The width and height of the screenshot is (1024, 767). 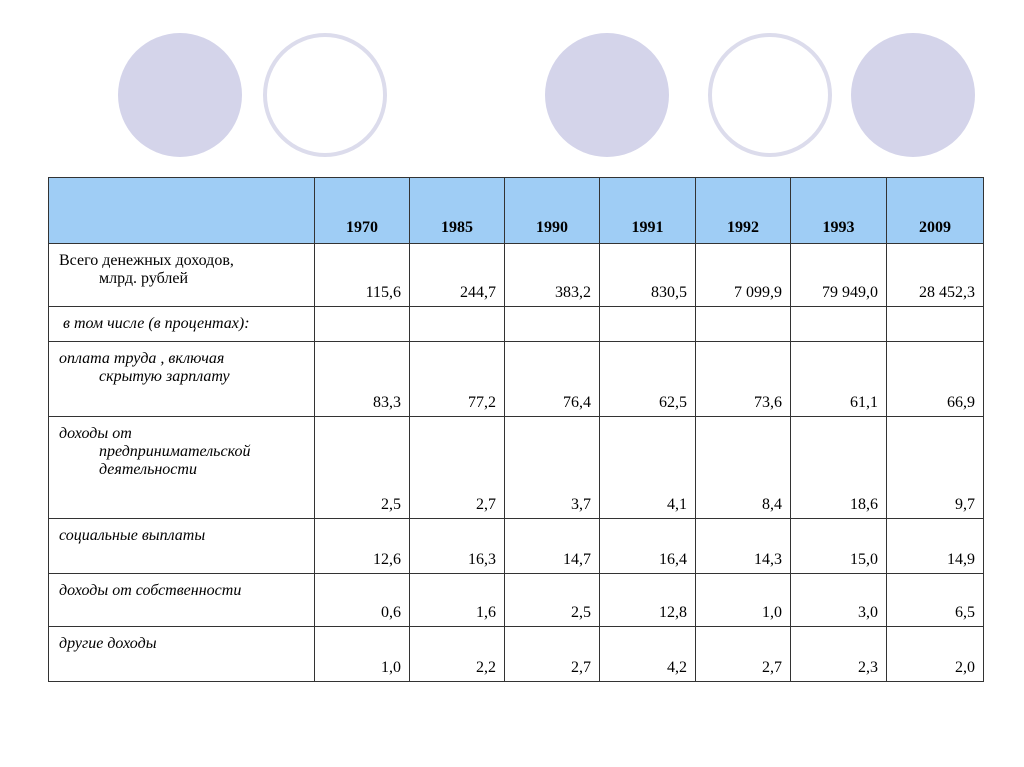 I want to click on table-cell: 115,6, so click(x=362, y=275).